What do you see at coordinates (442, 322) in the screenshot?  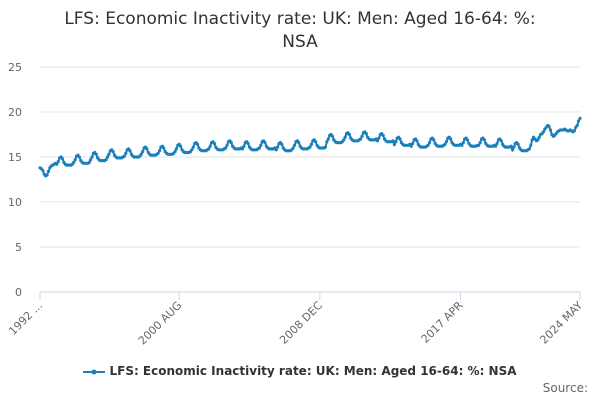 I see `x-tick-label: 2017 APR` at bounding box center [442, 322].